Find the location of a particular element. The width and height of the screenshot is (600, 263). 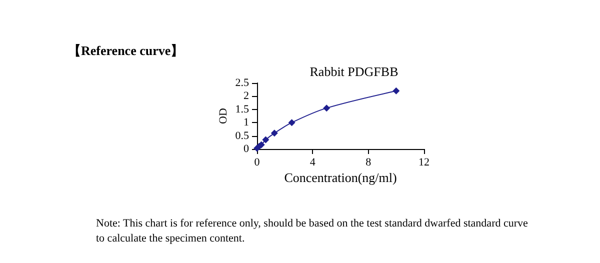

x-tick-label: 4 is located at coordinates (313, 162).